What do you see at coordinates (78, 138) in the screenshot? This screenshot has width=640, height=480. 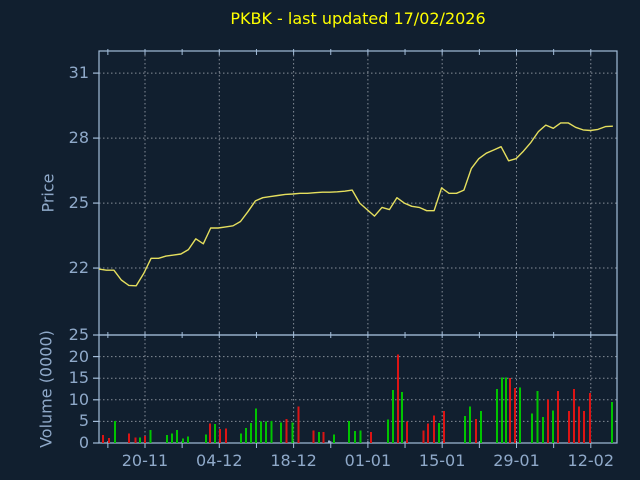 I see `price-axis-tick-28: 28` at bounding box center [78, 138].